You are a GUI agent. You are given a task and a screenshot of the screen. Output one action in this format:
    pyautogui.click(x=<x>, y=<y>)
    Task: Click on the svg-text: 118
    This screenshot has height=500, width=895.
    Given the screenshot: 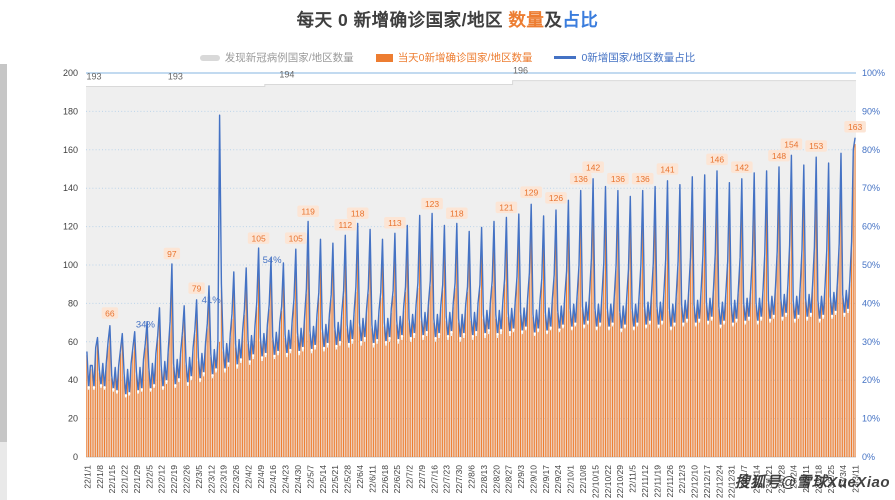 What is the action you would take?
    pyautogui.click(x=358, y=213)
    